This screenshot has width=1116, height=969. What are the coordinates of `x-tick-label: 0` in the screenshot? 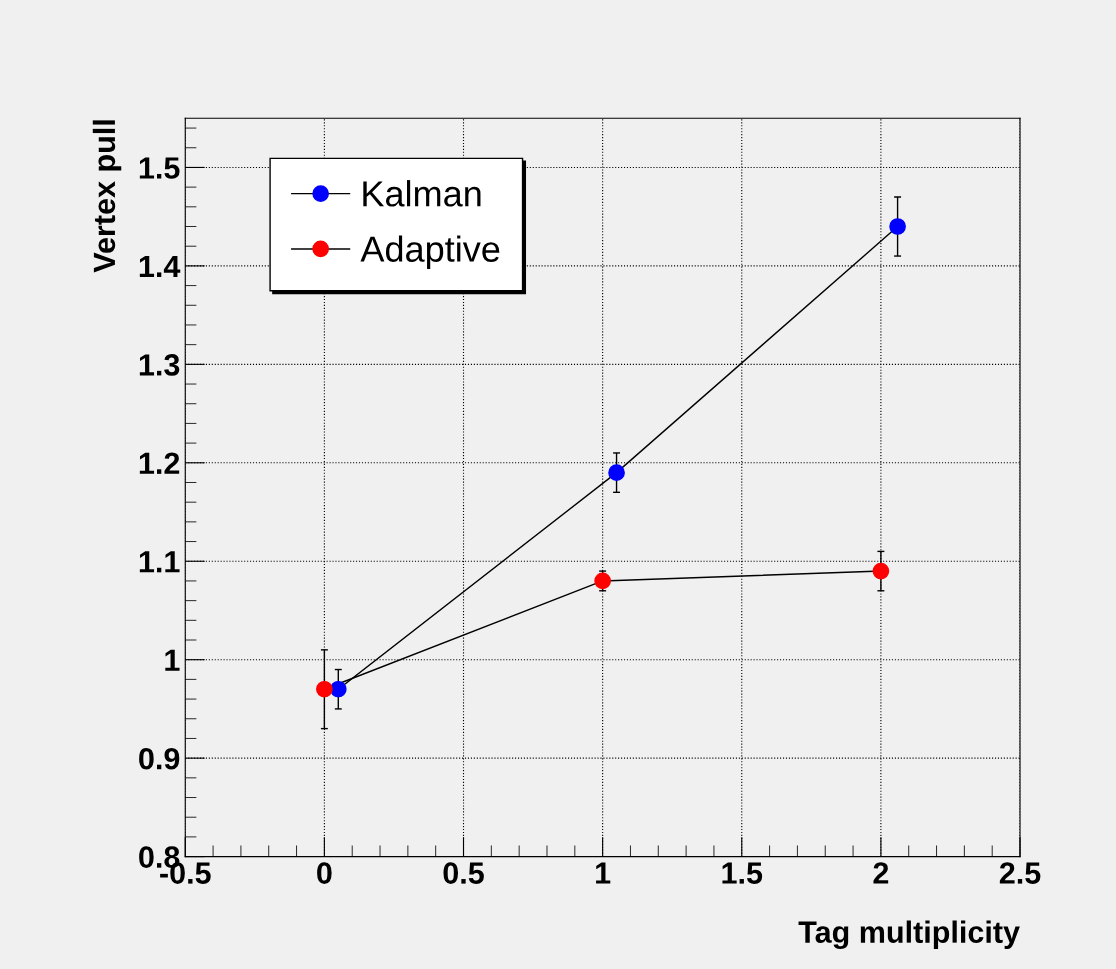 It's located at (324, 873).